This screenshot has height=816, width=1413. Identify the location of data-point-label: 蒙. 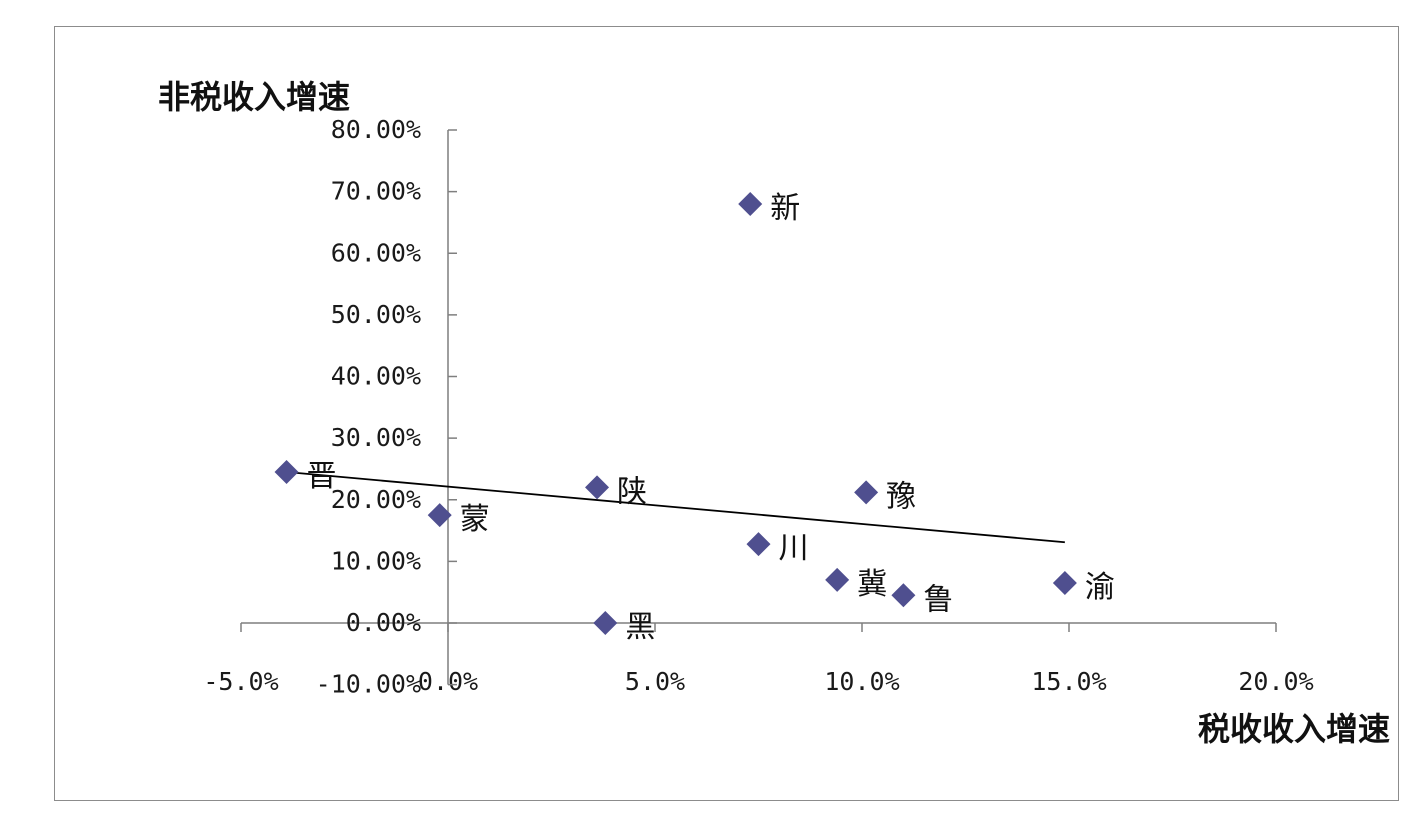
(475, 519).